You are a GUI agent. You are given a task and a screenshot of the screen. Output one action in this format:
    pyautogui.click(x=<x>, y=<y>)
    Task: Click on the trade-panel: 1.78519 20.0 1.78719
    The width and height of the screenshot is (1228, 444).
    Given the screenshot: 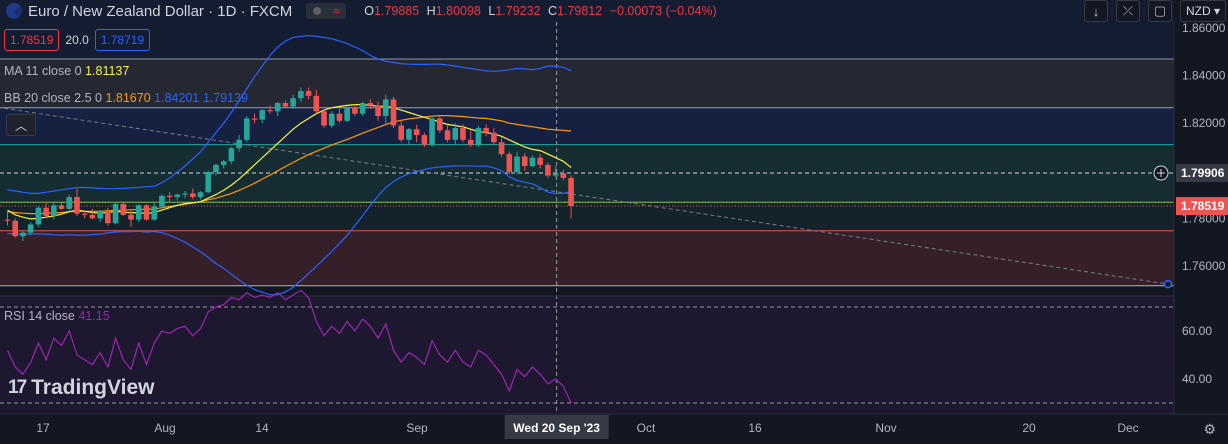 What is the action you would take?
    pyautogui.click(x=77, y=40)
    